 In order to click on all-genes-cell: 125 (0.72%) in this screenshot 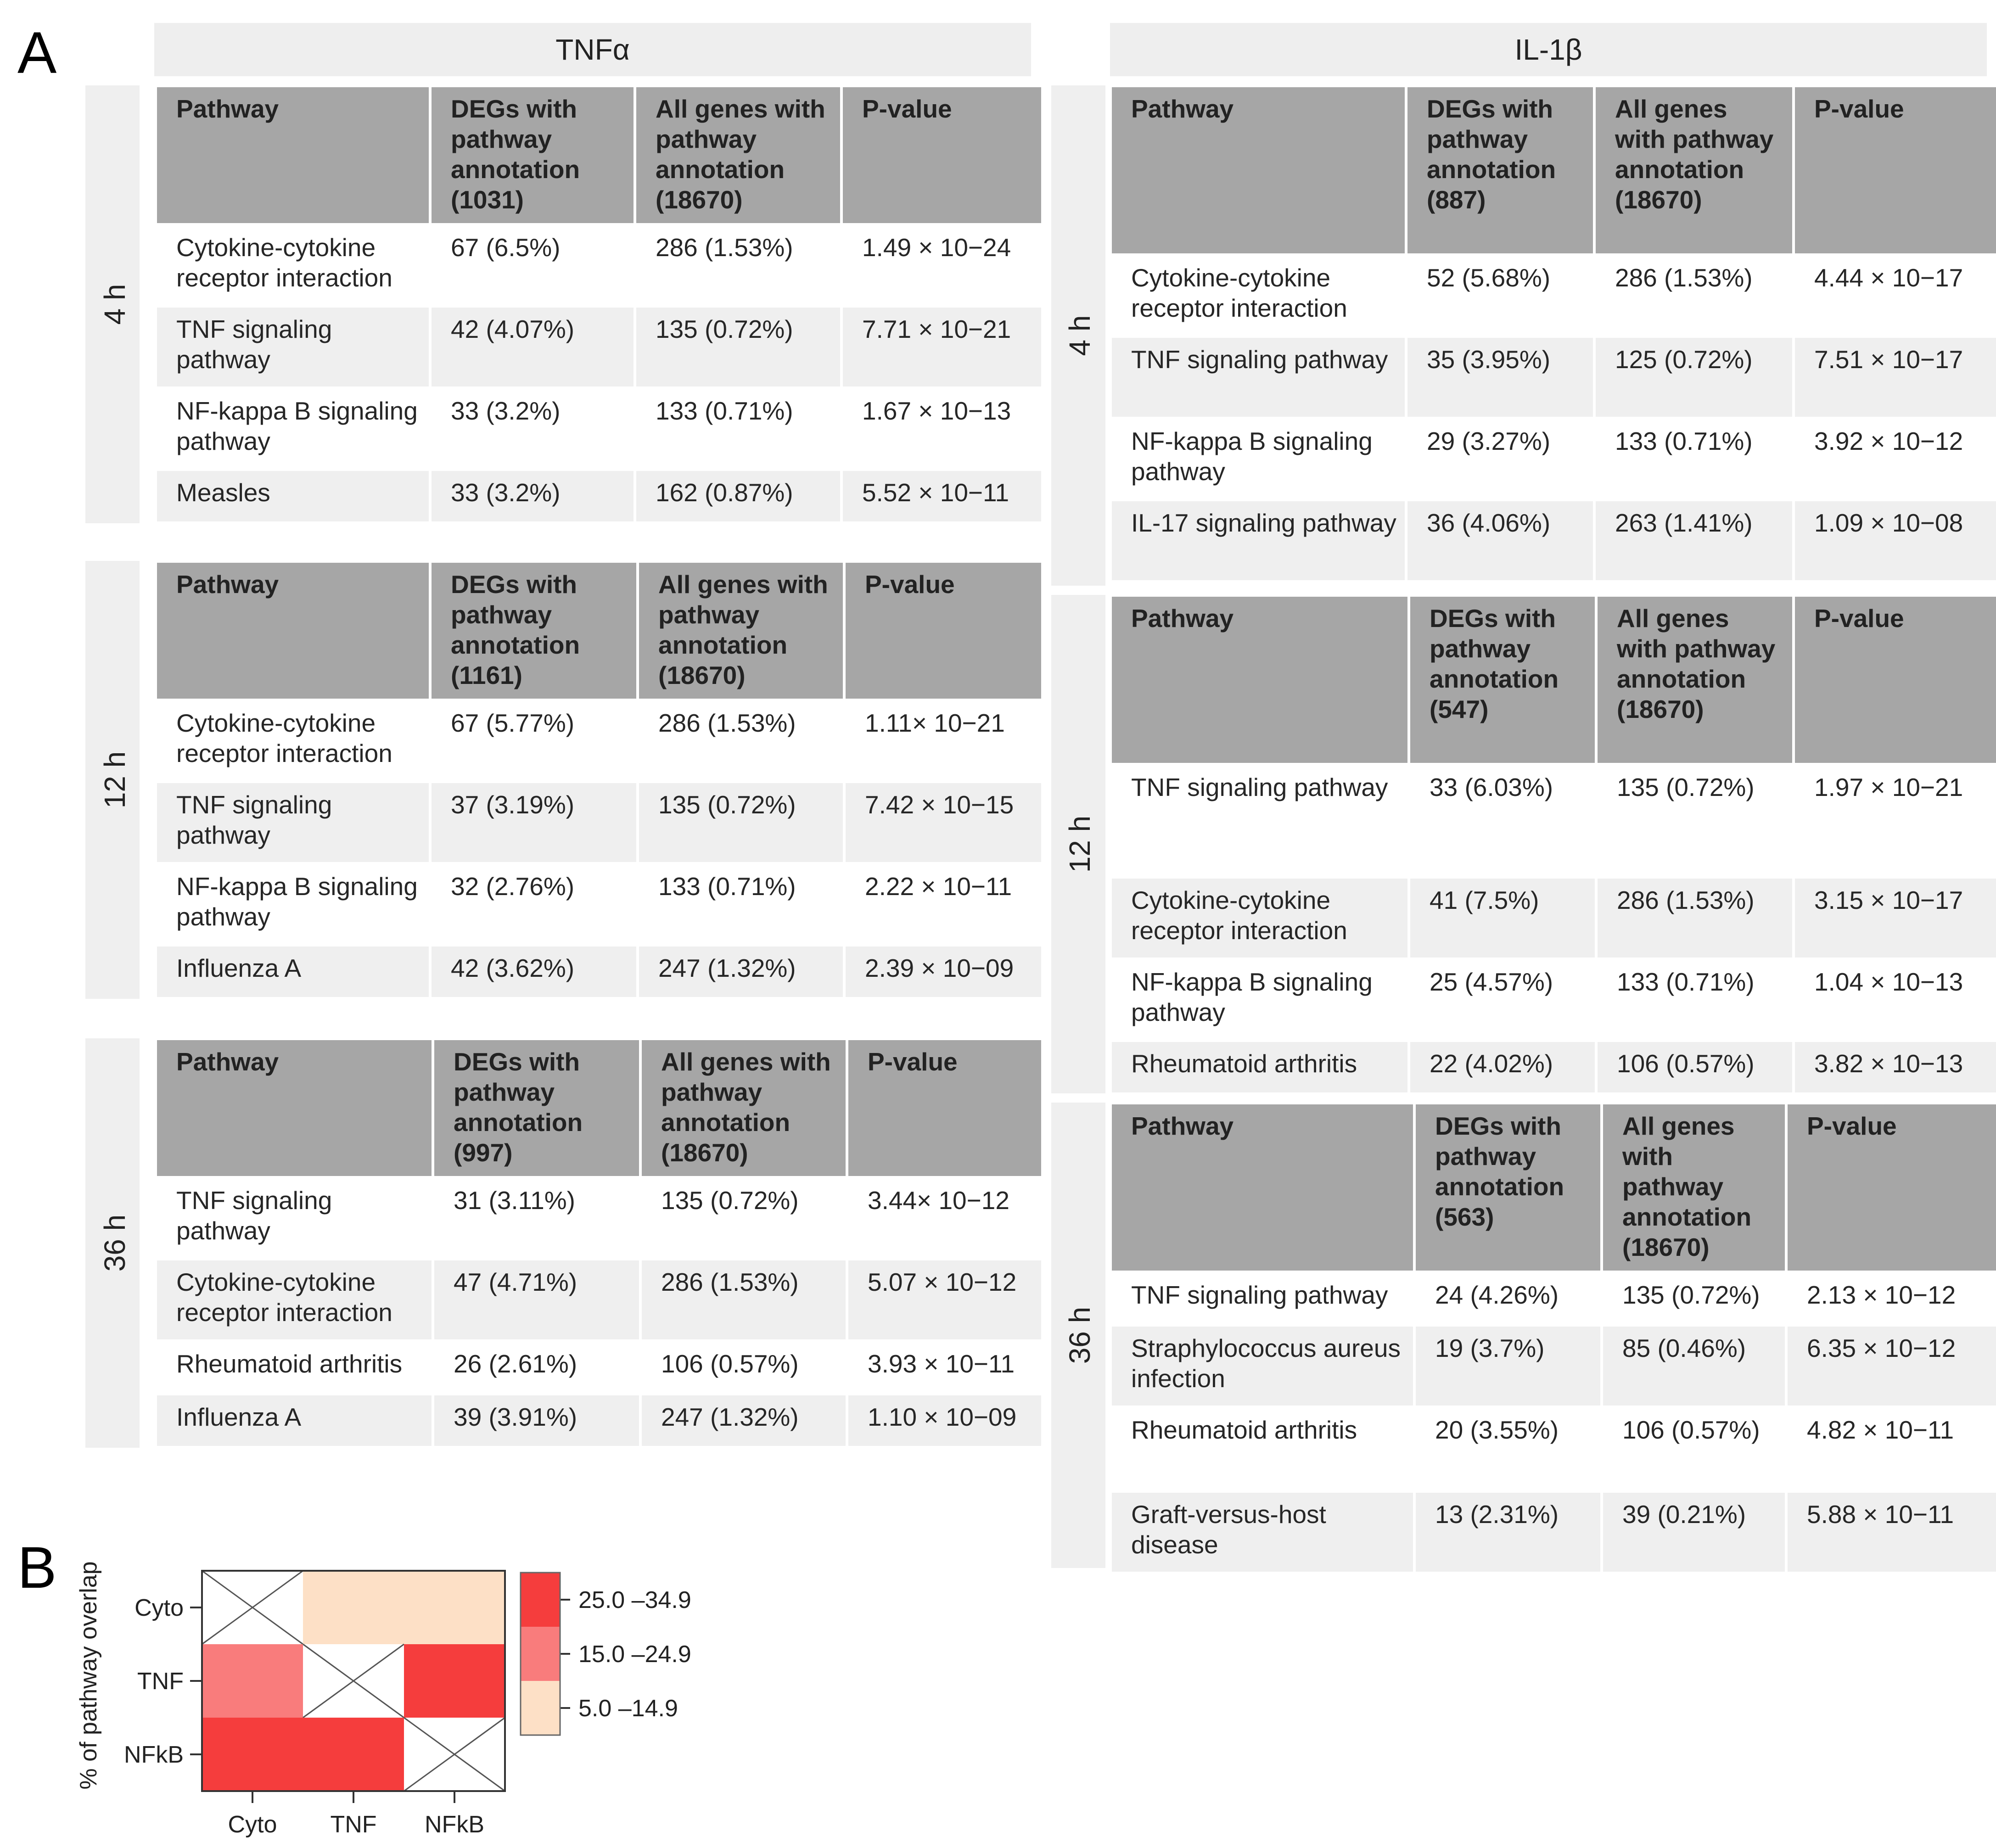, I will do `click(1694, 377)`.